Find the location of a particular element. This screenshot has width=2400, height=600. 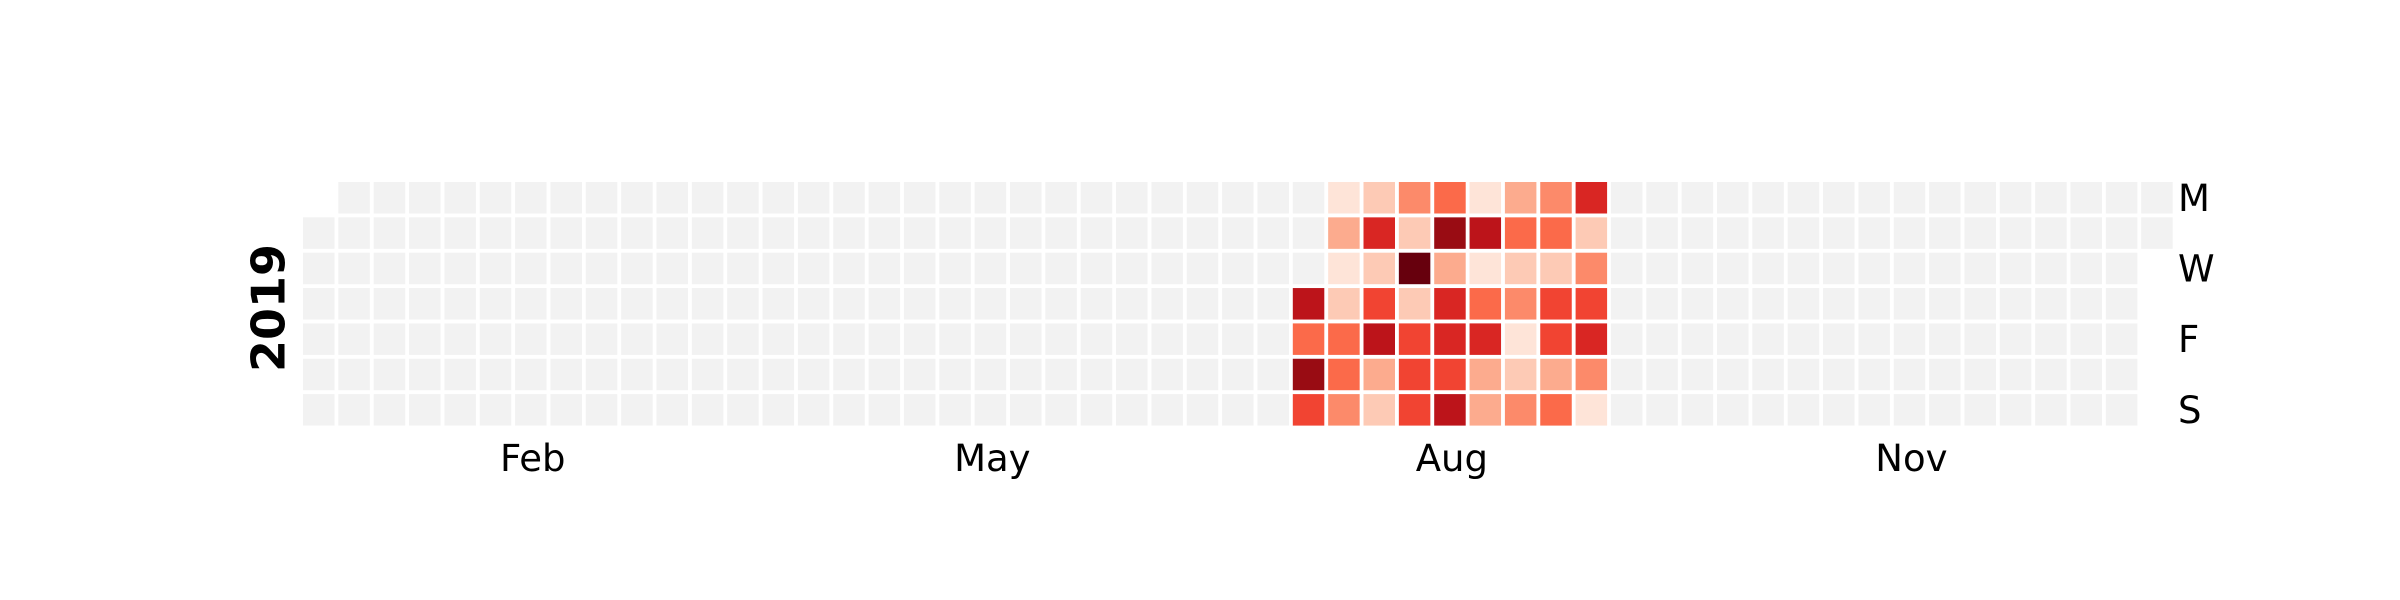

day-tick-label: W is located at coordinates (2196, 268).